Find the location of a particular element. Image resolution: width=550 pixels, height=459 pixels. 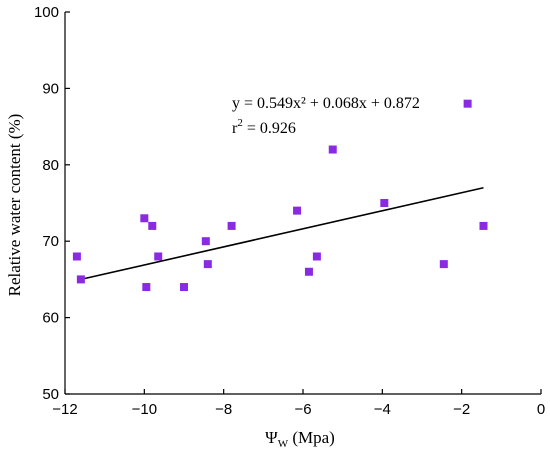

y-tick-label: 70 is located at coordinates (50, 241).